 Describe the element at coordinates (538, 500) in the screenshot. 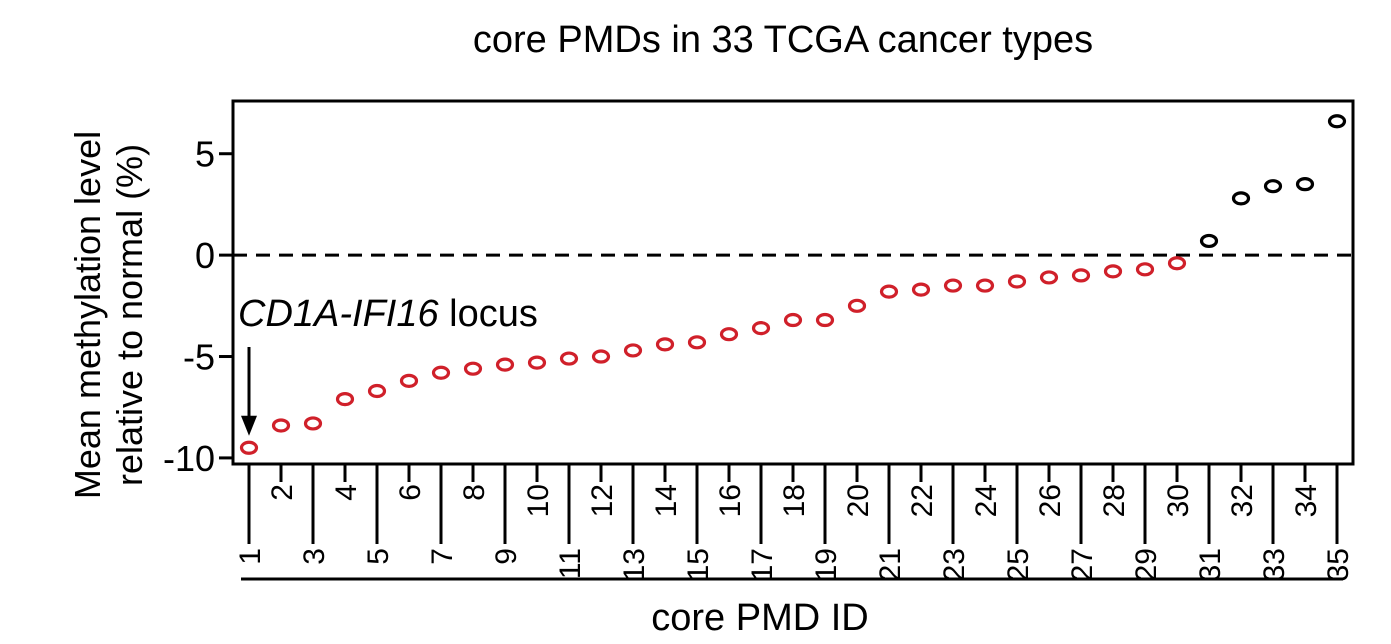

I see `x-tick-label: 10` at that location.